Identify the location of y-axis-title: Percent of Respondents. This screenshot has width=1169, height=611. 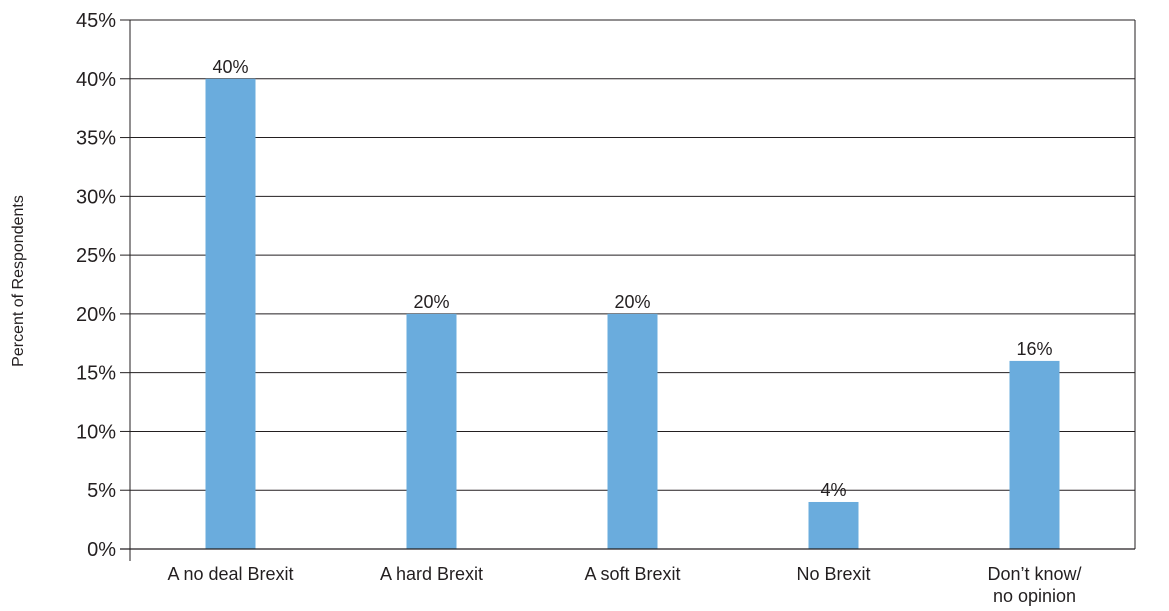
(18, 281).